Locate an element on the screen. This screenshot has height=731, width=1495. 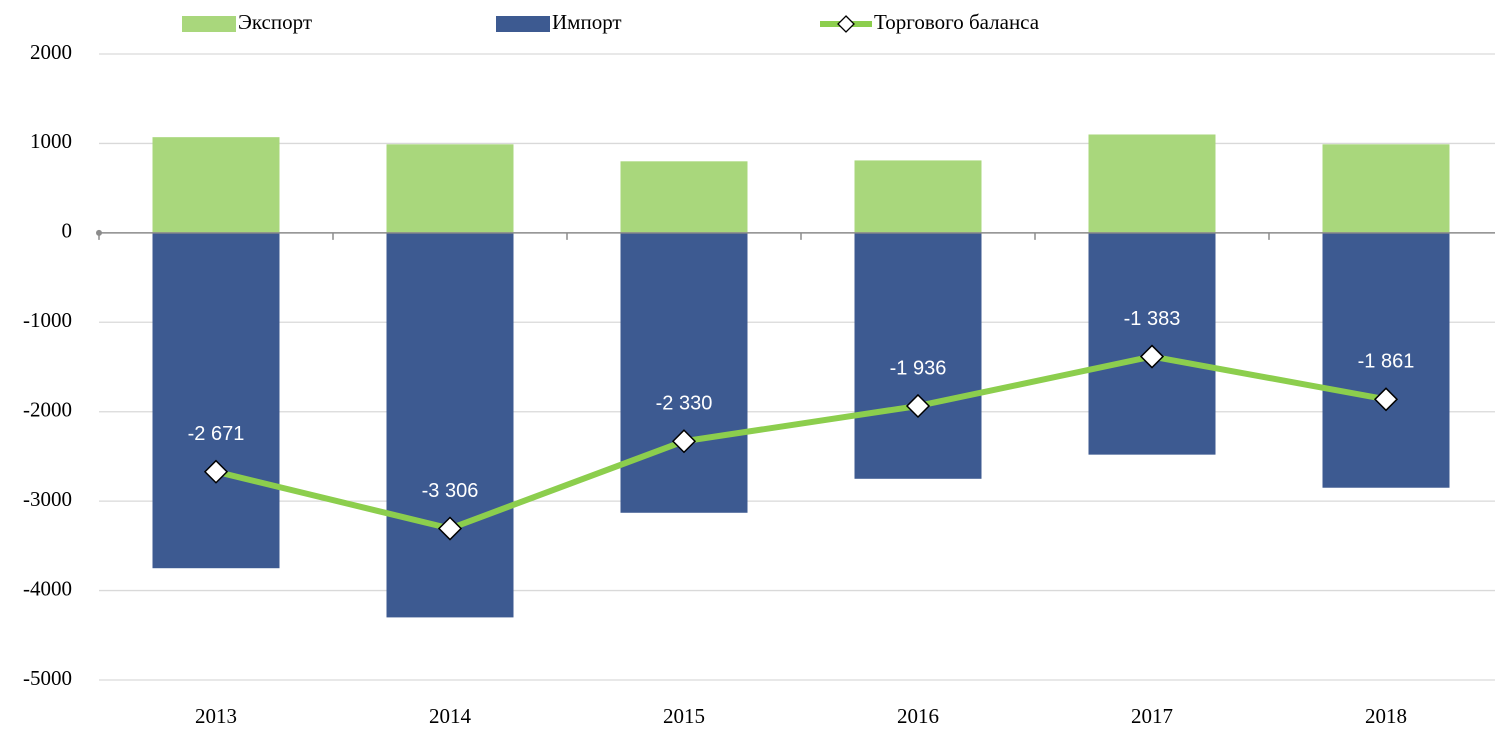
y-tick-label: -4000 is located at coordinates (47, 588).